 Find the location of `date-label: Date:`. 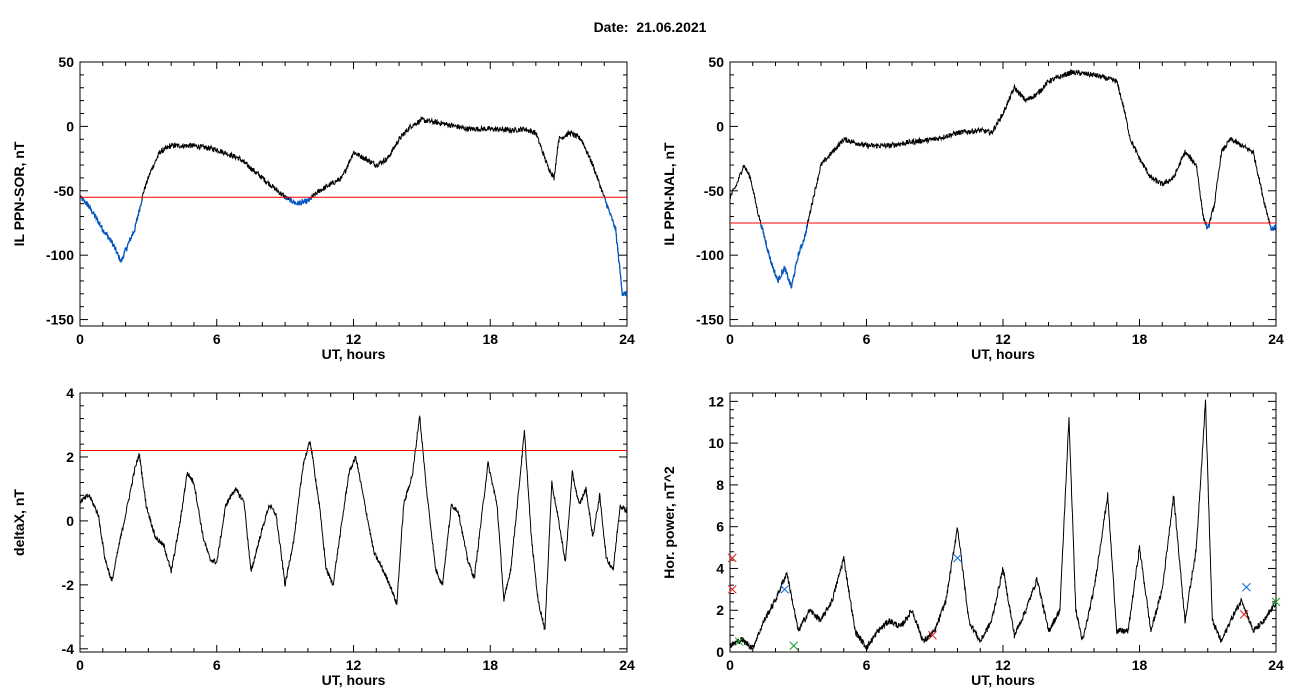

date-label: Date: is located at coordinates (611, 27).